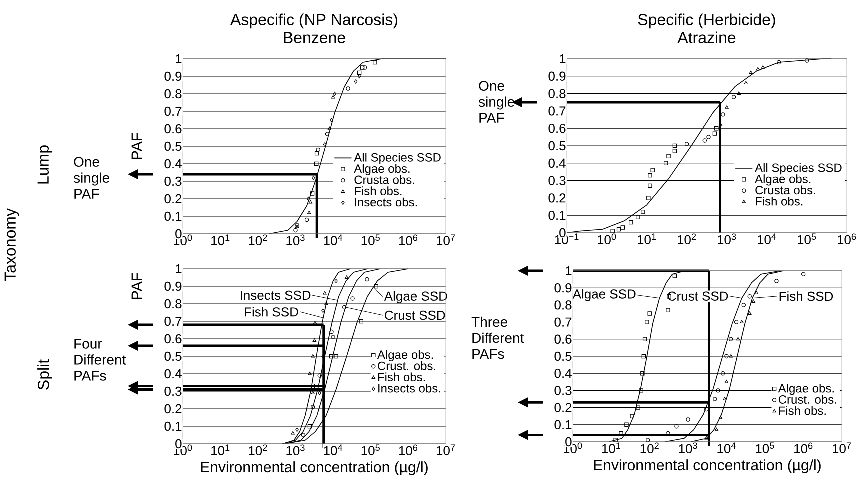  What do you see at coordinates (12, 245) in the screenshot?
I see `text: Taxonomy` at bounding box center [12, 245].